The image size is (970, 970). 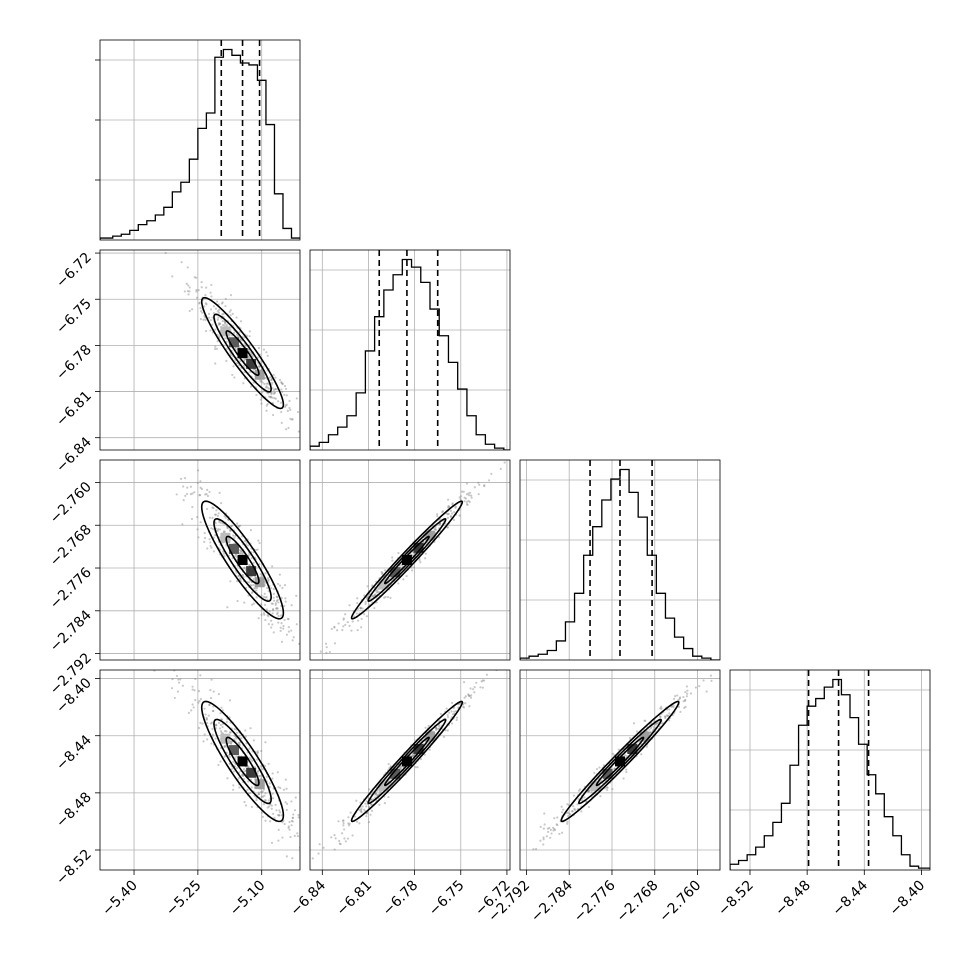 I want to click on y-tick-label: −2.784, so click(x=71, y=631).